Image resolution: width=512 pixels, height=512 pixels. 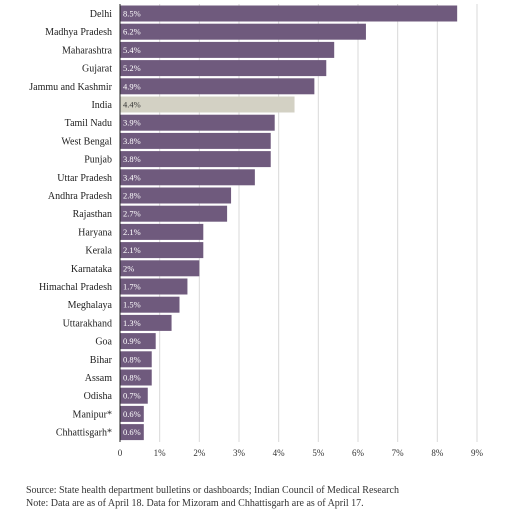 What do you see at coordinates (98, 160) in the screenshot?
I see `category-label: Punjab` at bounding box center [98, 160].